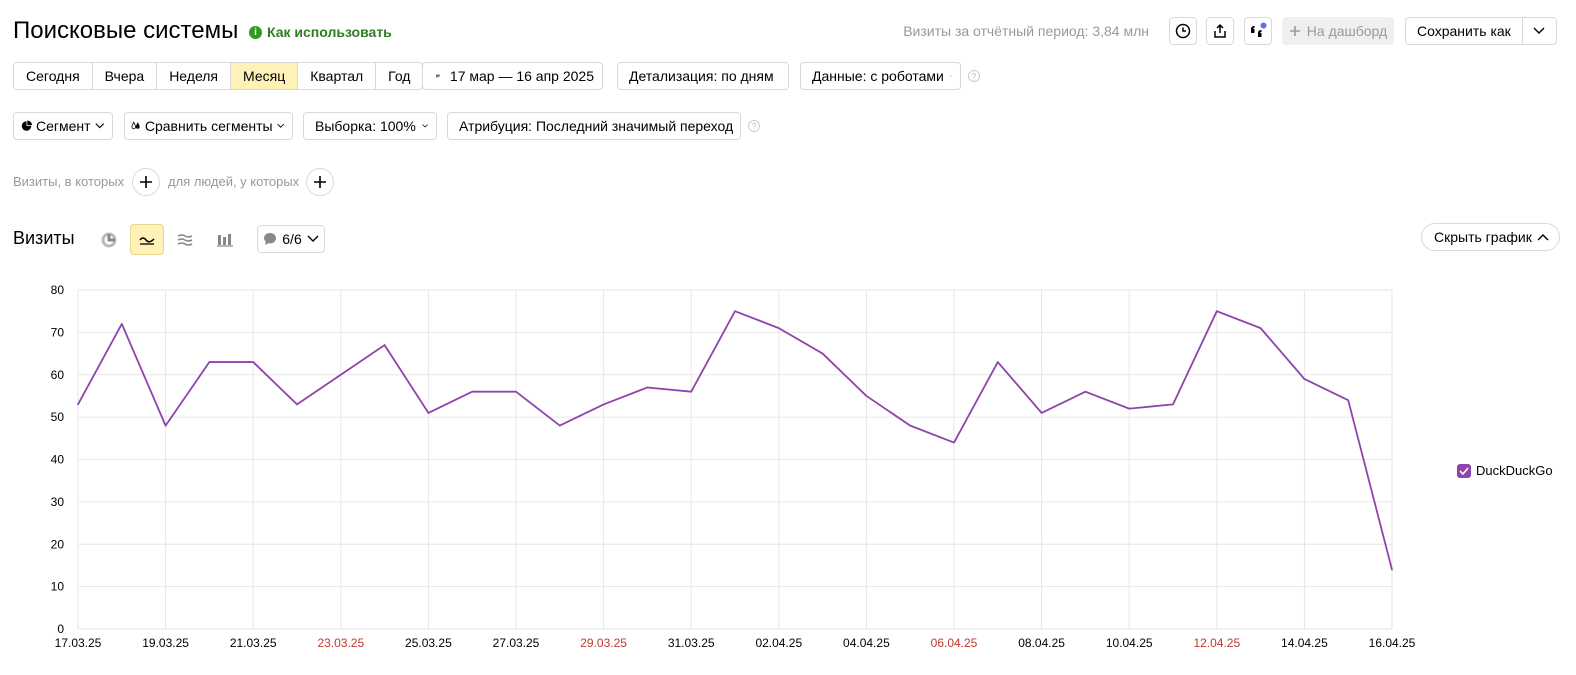  What do you see at coordinates (44, 238) in the screenshot?
I see `chart-section-title: Визиты` at bounding box center [44, 238].